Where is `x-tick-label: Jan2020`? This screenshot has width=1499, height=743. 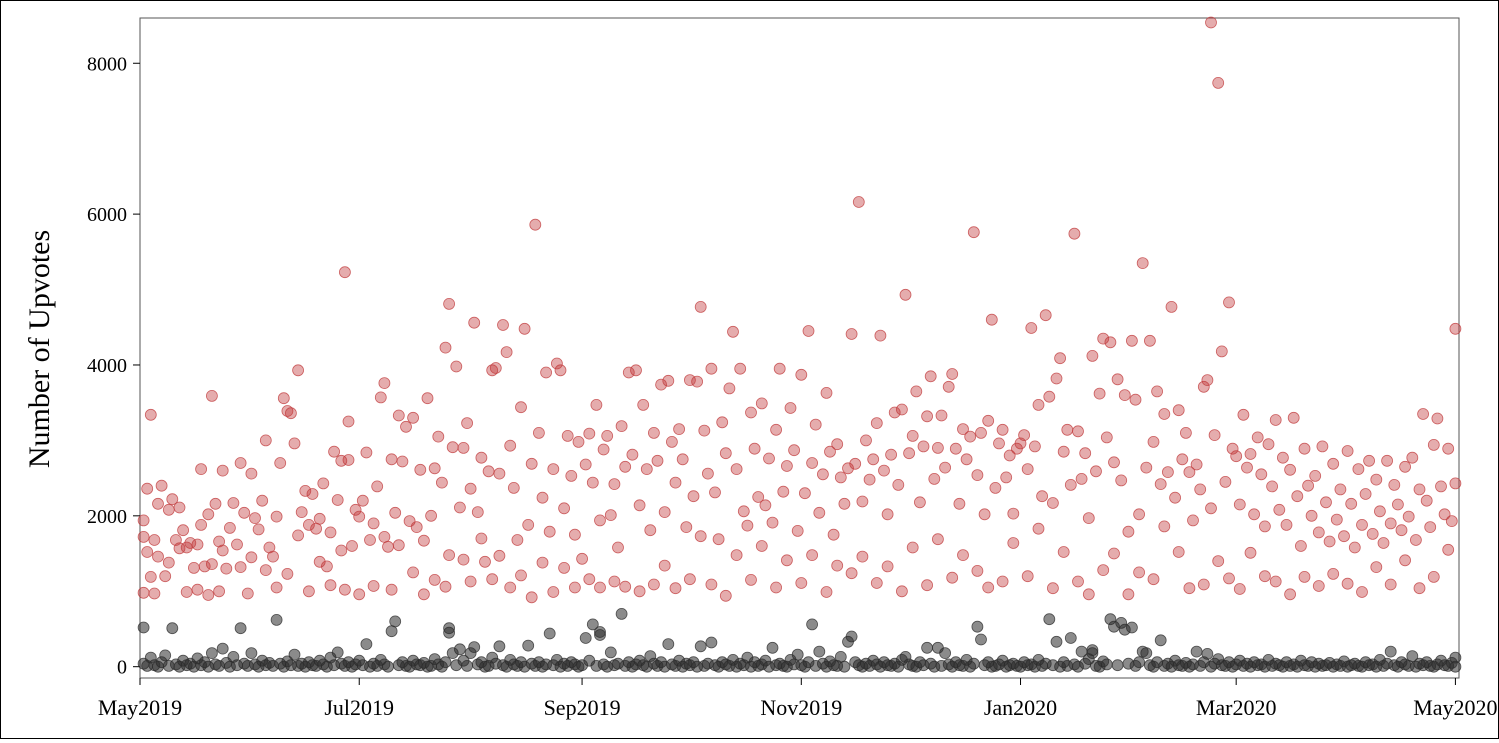
x-tick-label: Jan2020 is located at coordinates (1020, 707).